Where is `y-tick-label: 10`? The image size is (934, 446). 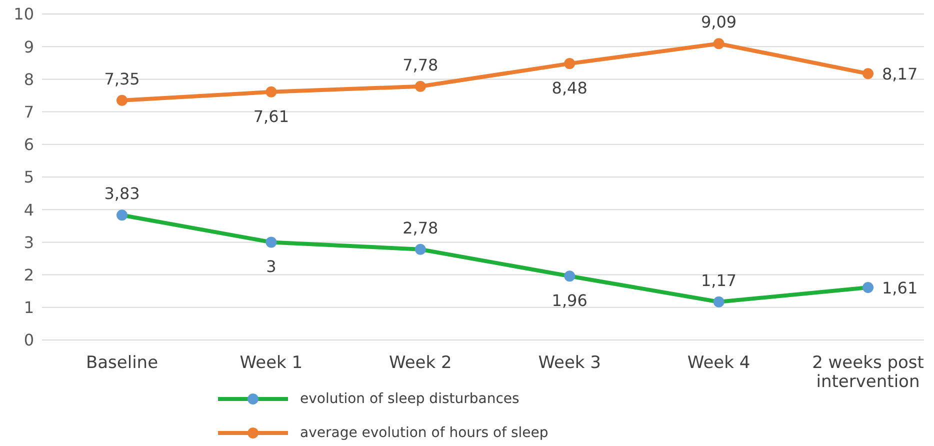 y-tick-label: 10 is located at coordinates (24, 14).